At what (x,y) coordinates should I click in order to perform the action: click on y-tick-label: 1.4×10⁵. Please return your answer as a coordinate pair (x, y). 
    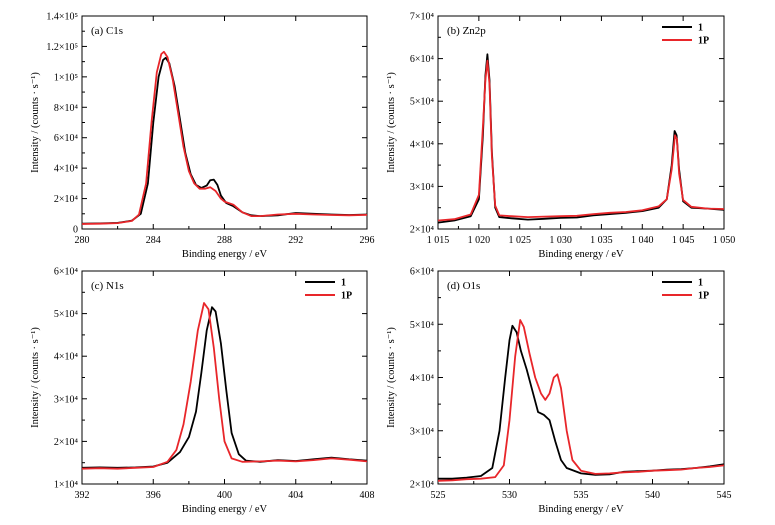
    Looking at the image, I should click on (62, 17).